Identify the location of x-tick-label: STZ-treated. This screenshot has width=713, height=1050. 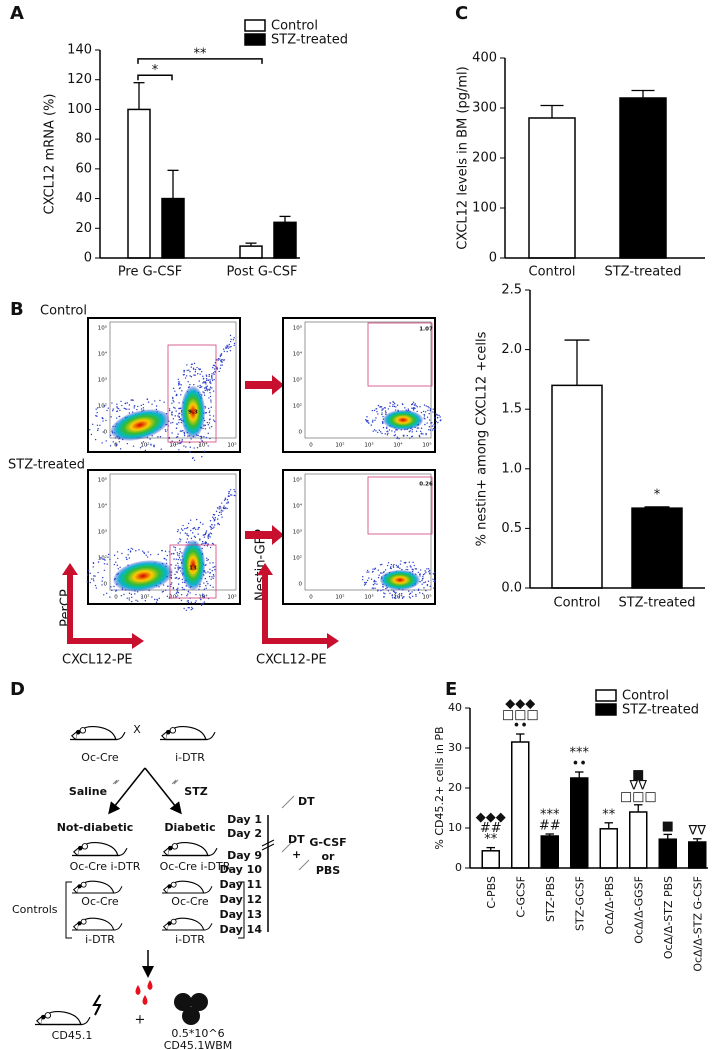
(642, 272).